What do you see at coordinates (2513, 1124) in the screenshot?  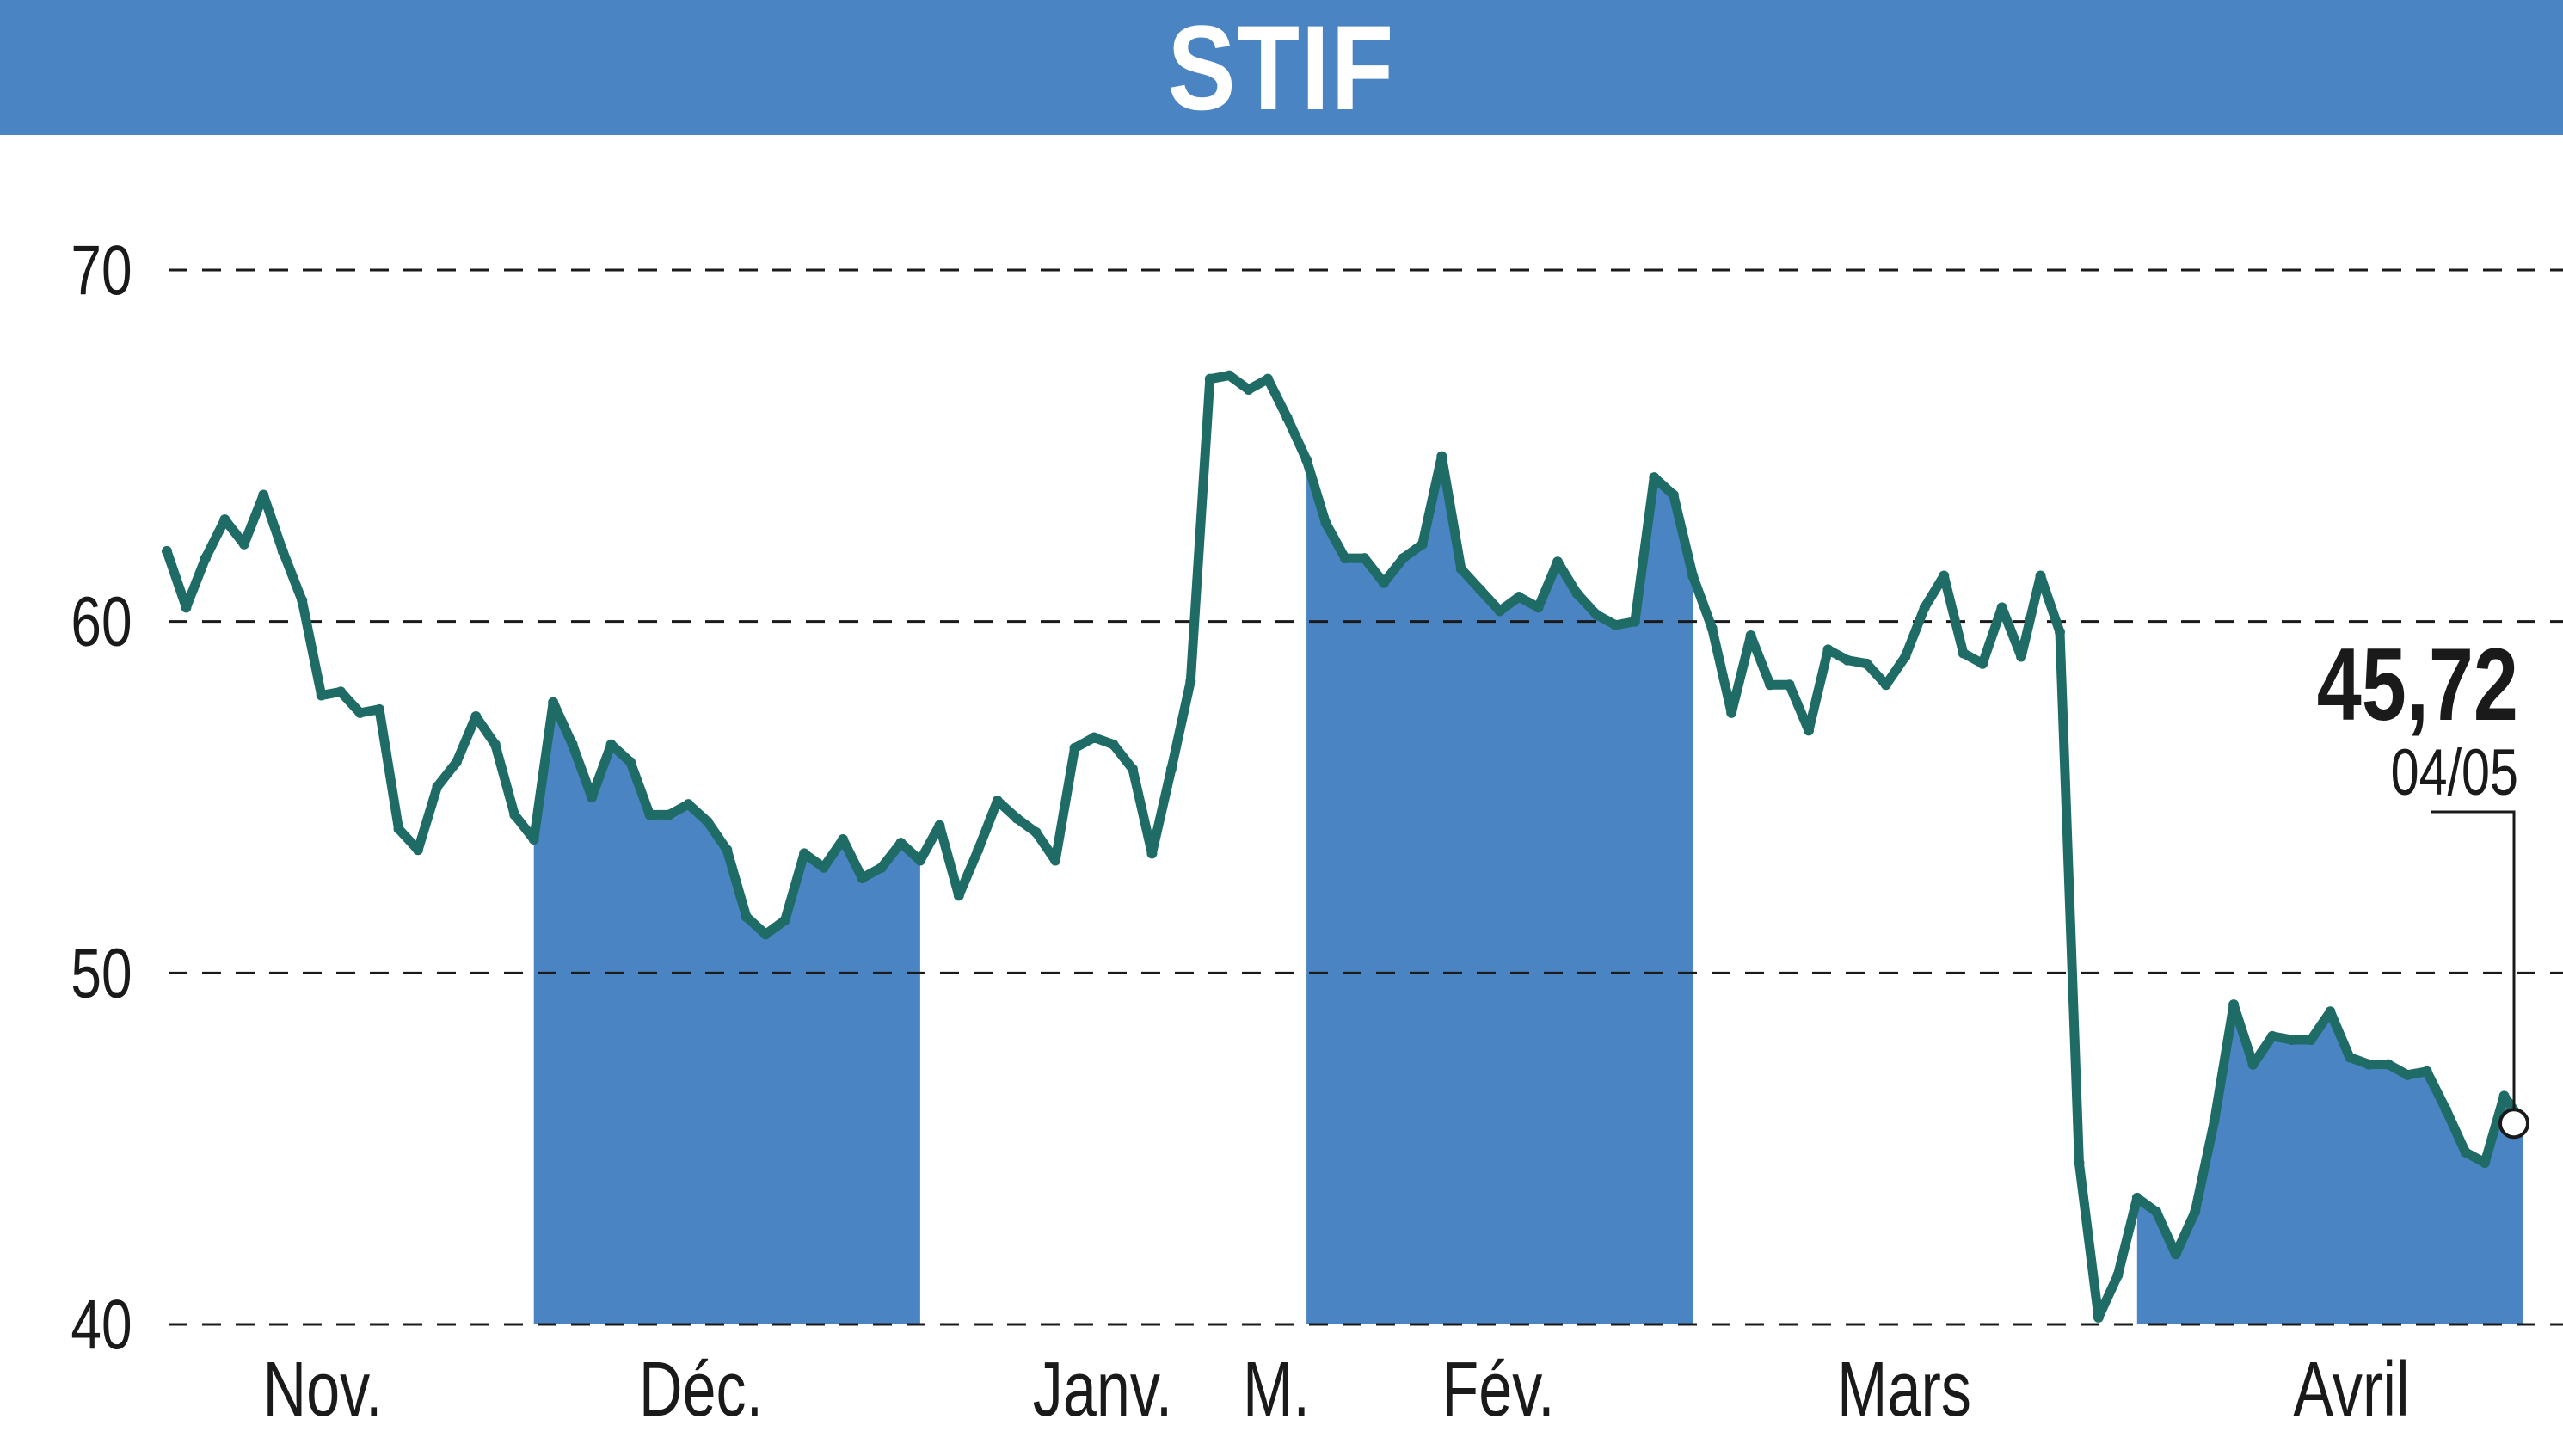 I see `last-value-marker` at bounding box center [2513, 1124].